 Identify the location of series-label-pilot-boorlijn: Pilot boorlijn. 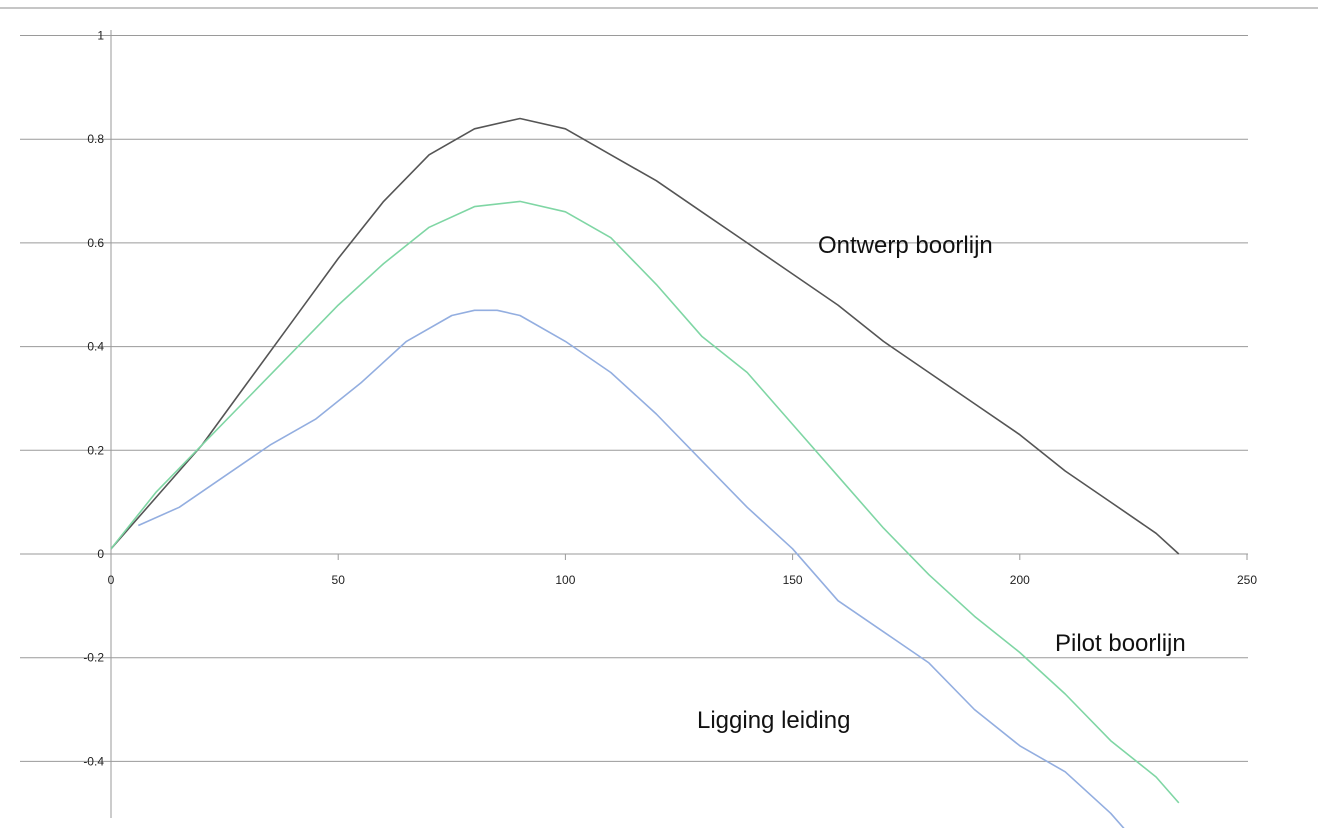
(1120, 643).